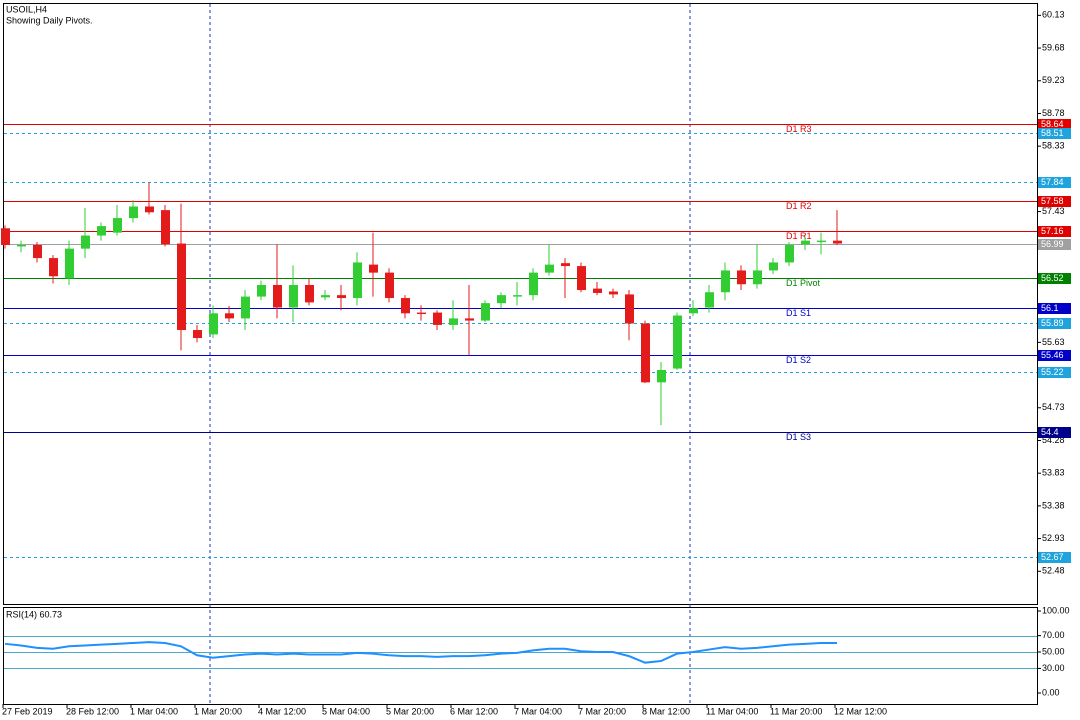  Describe the element at coordinates (26, 9) in the screenshot. I see `chart-title: USOIL,H4` at that location.